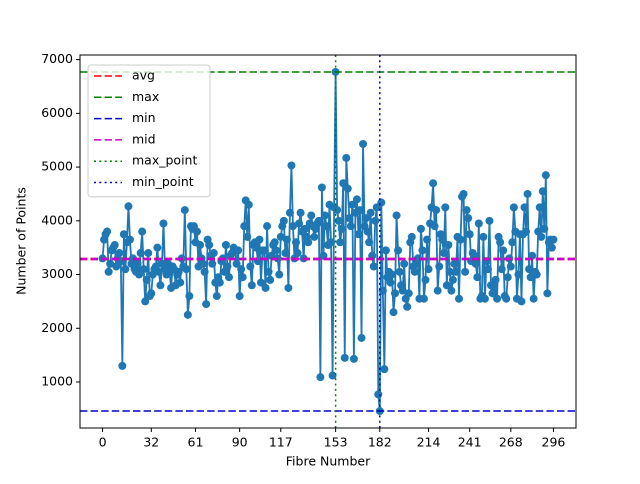 The image size is (640, 484). I want to click on x-tick-label: 268, so click(511, 442).